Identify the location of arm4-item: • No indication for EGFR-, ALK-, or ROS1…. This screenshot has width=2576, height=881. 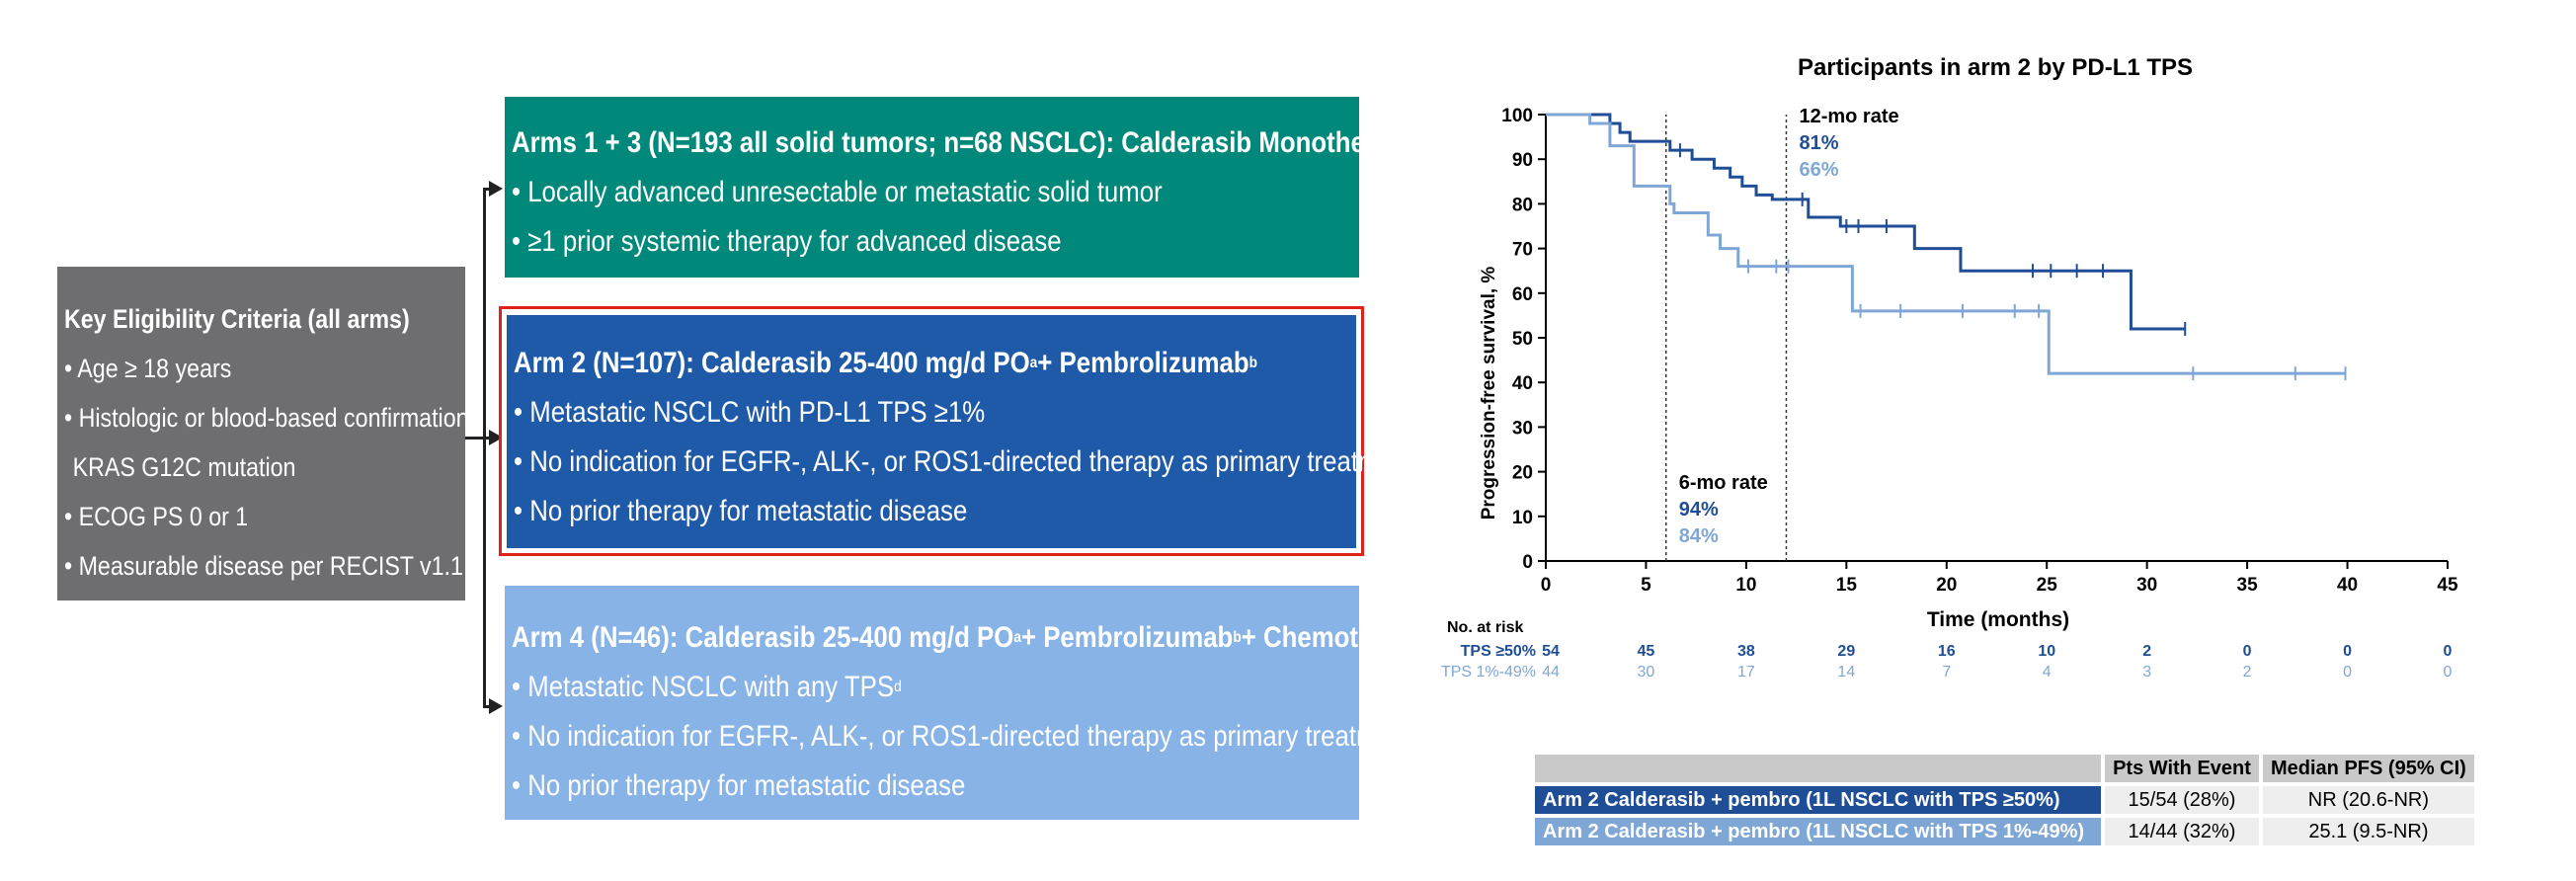
(962, 737).